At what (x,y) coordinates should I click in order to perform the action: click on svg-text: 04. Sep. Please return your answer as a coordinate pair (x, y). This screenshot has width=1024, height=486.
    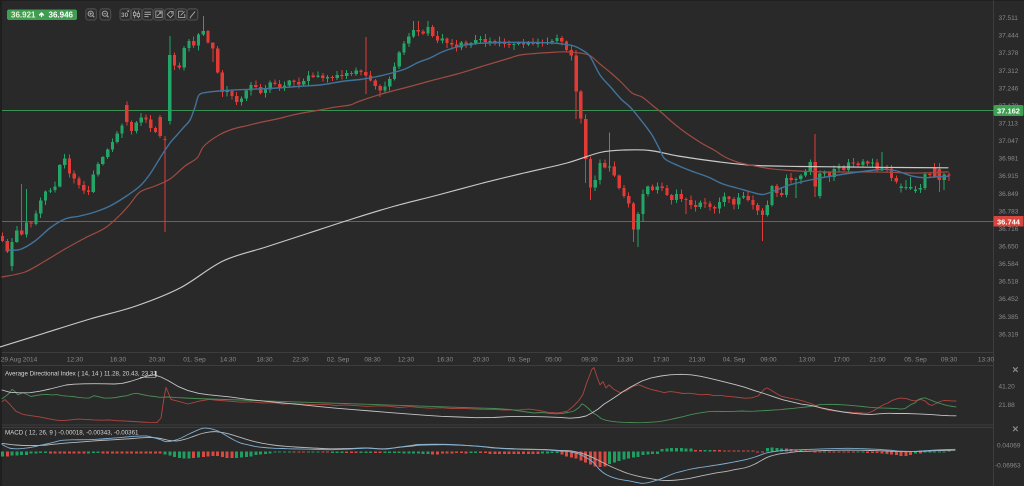
    Looking at the image, I should click on (734, 360).